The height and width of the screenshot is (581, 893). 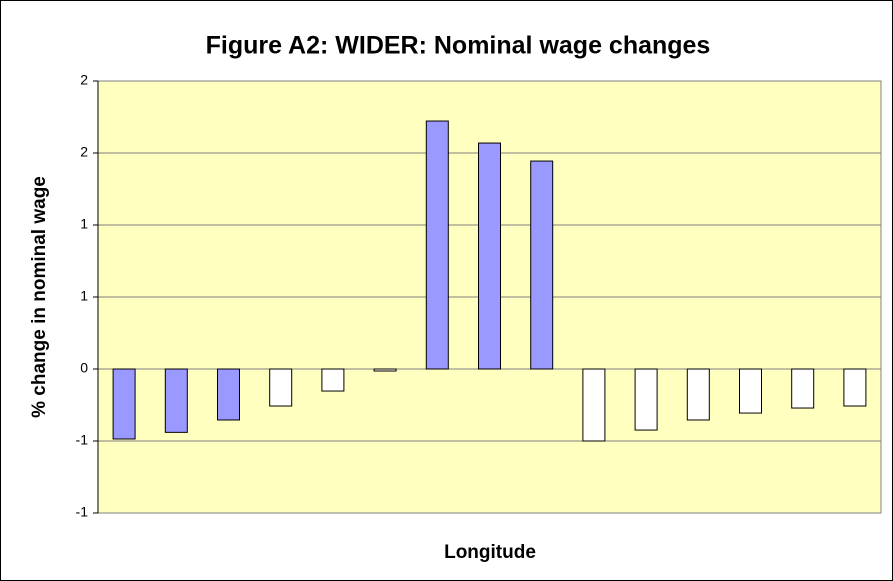 I want to click on y-tick-label: 0, so click(x=84, y=368).